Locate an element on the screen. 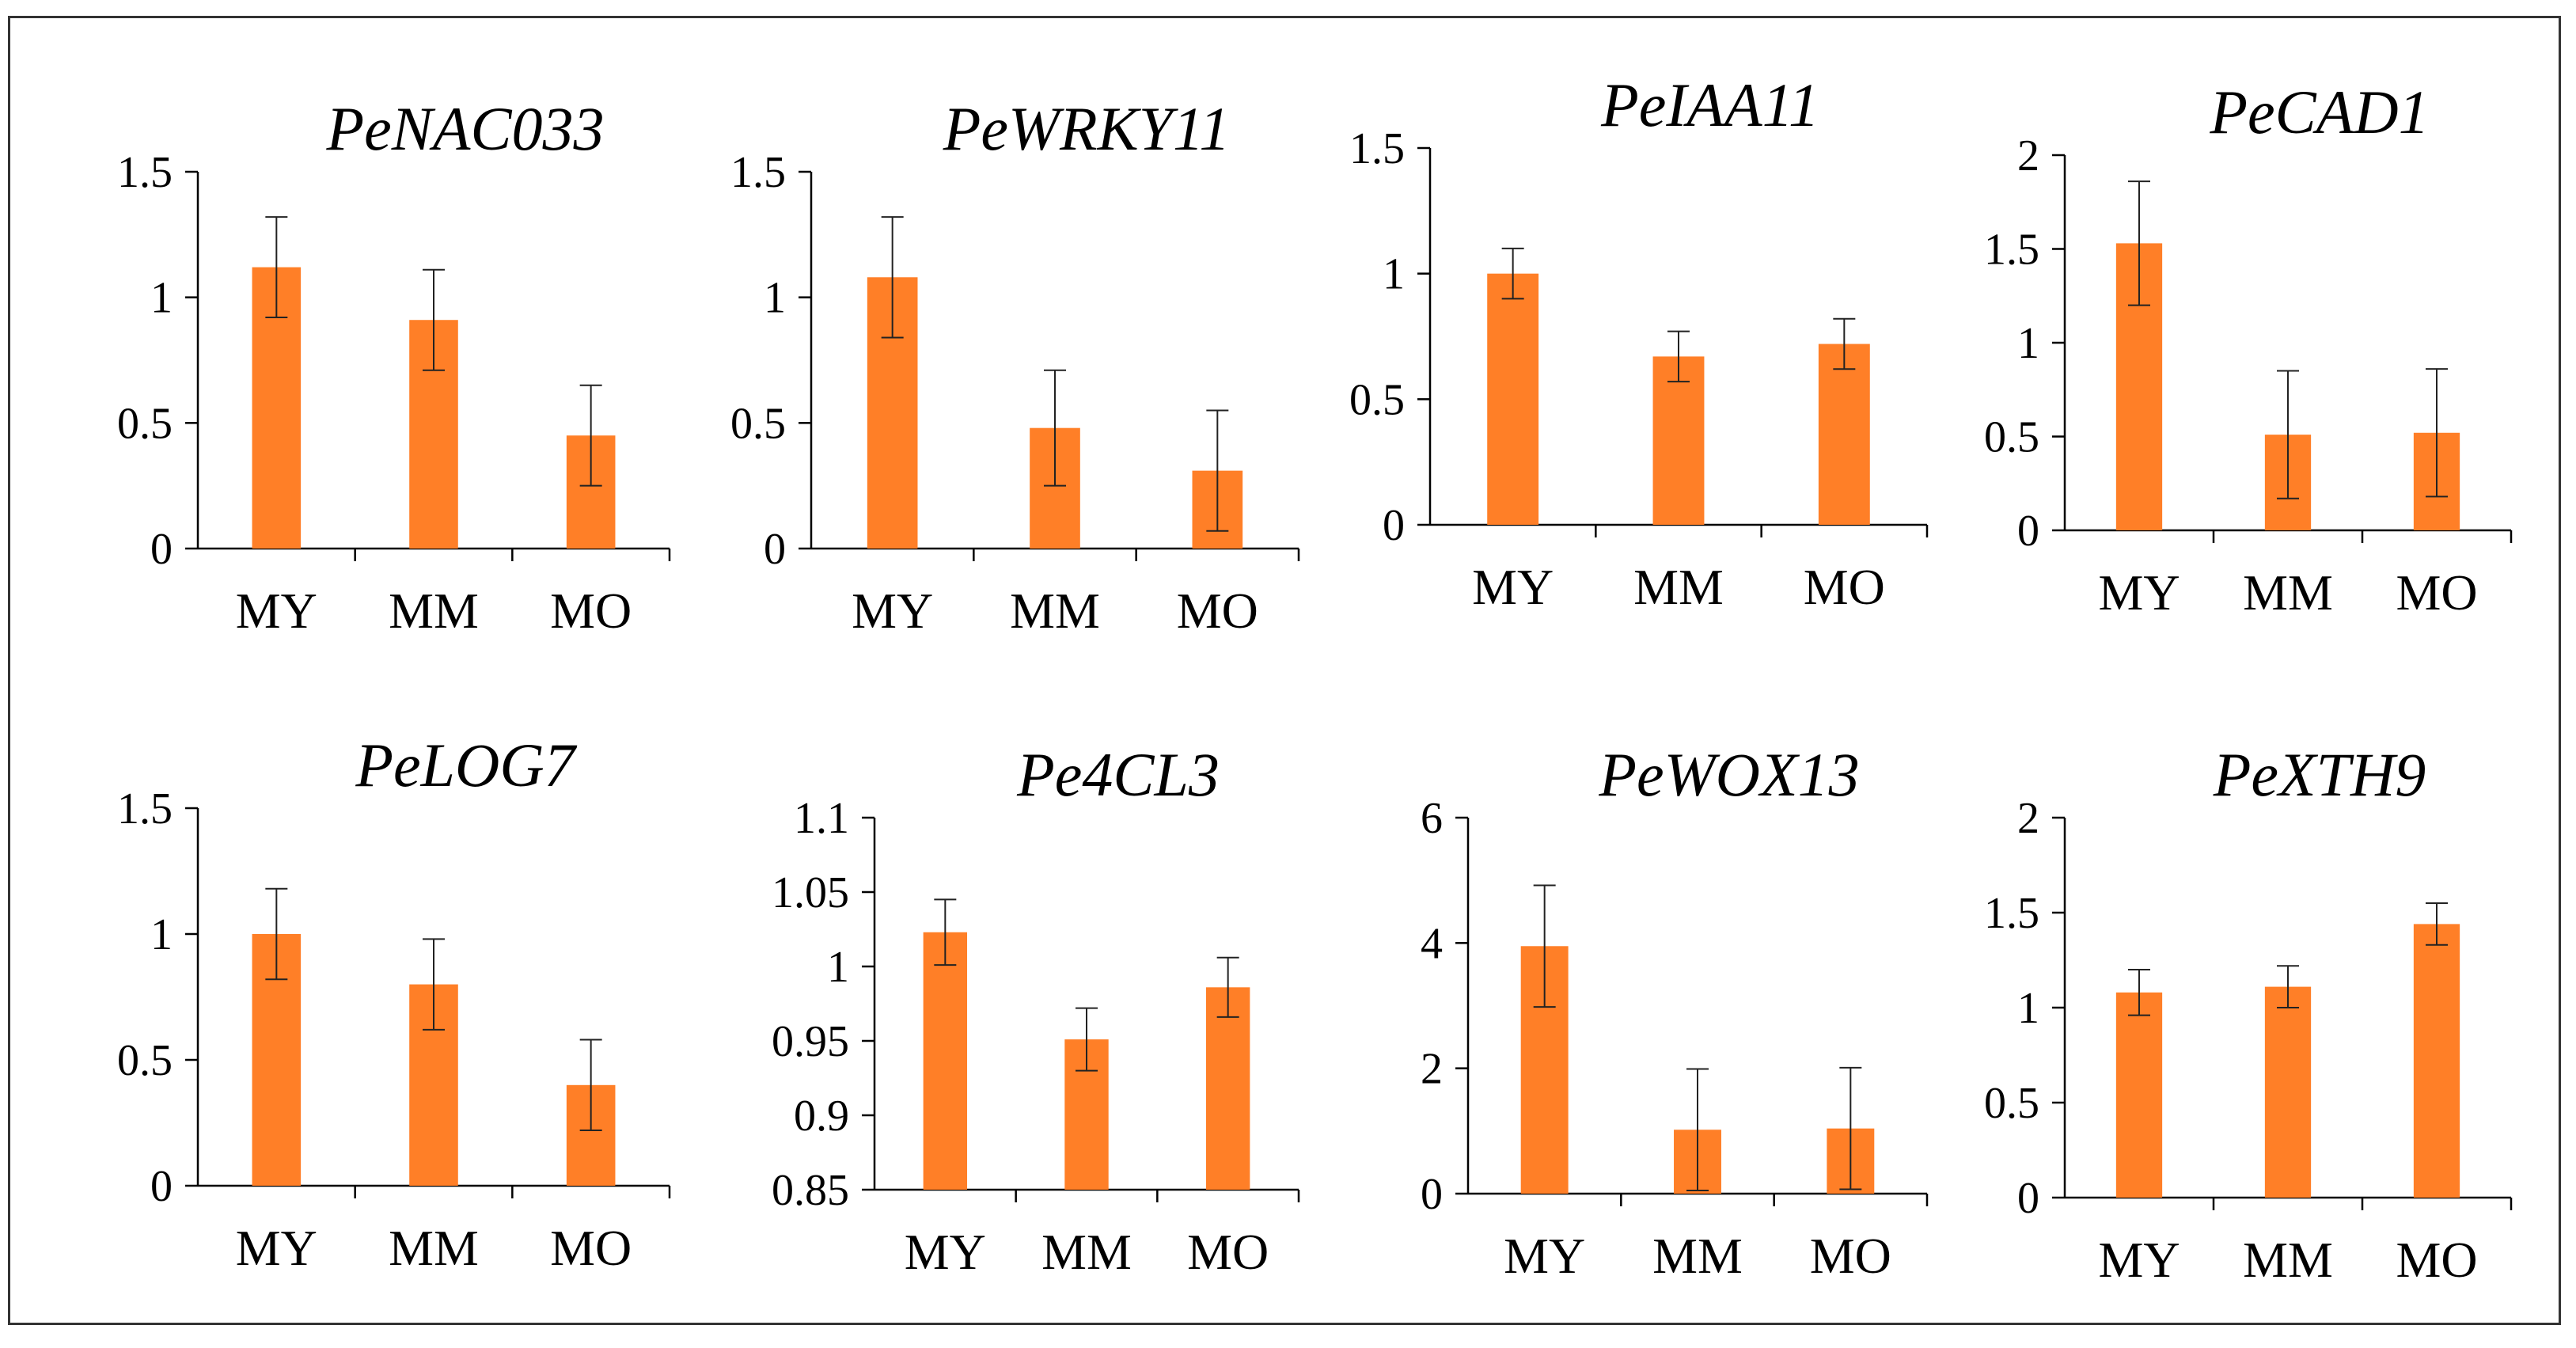 This screenshot has height=1348, width=2576. chart-title: PeNAC033 is located at coordinates (465, 128).